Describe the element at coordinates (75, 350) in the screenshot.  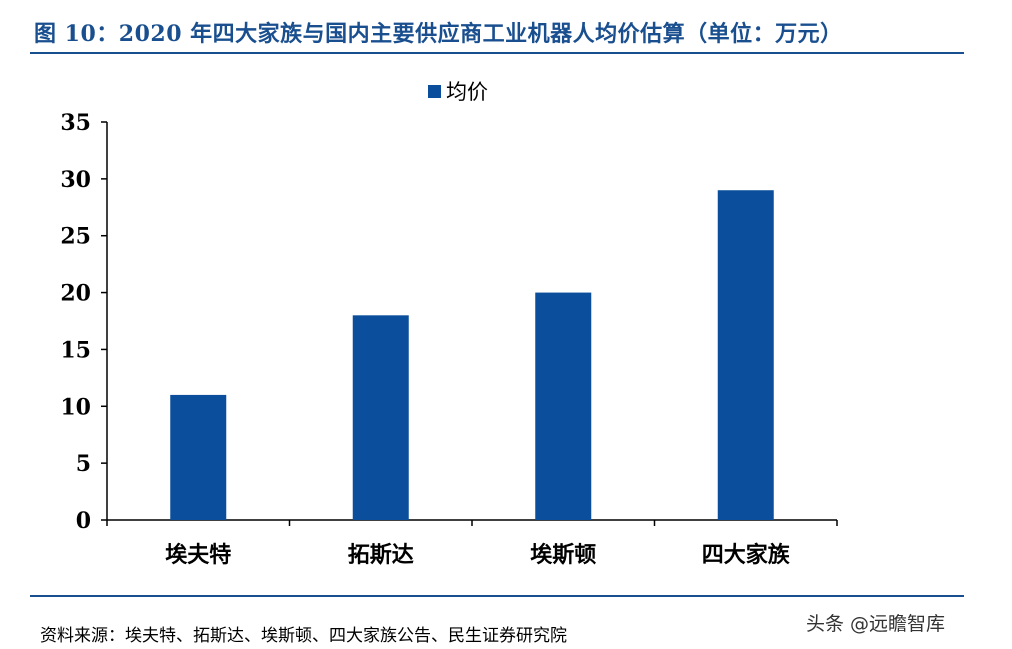
I see `y-tick-label: 15` at that location.